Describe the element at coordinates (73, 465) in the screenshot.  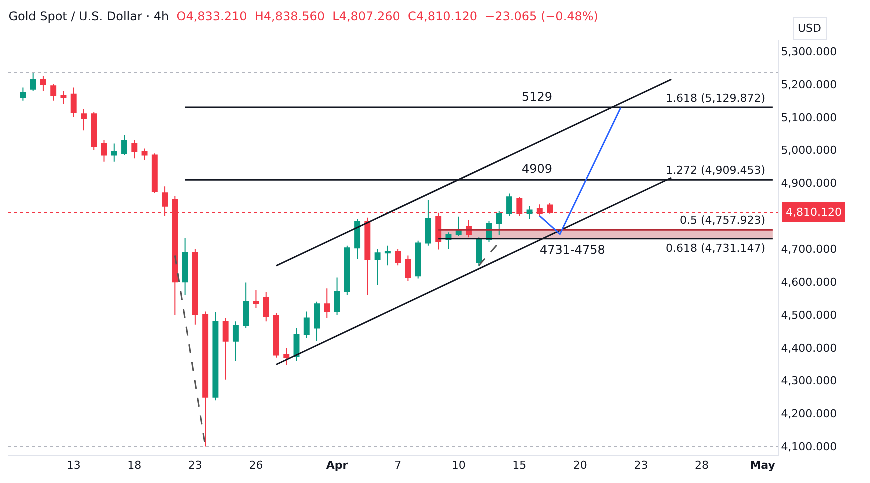
I see `x-tick-label: 13` at that location.